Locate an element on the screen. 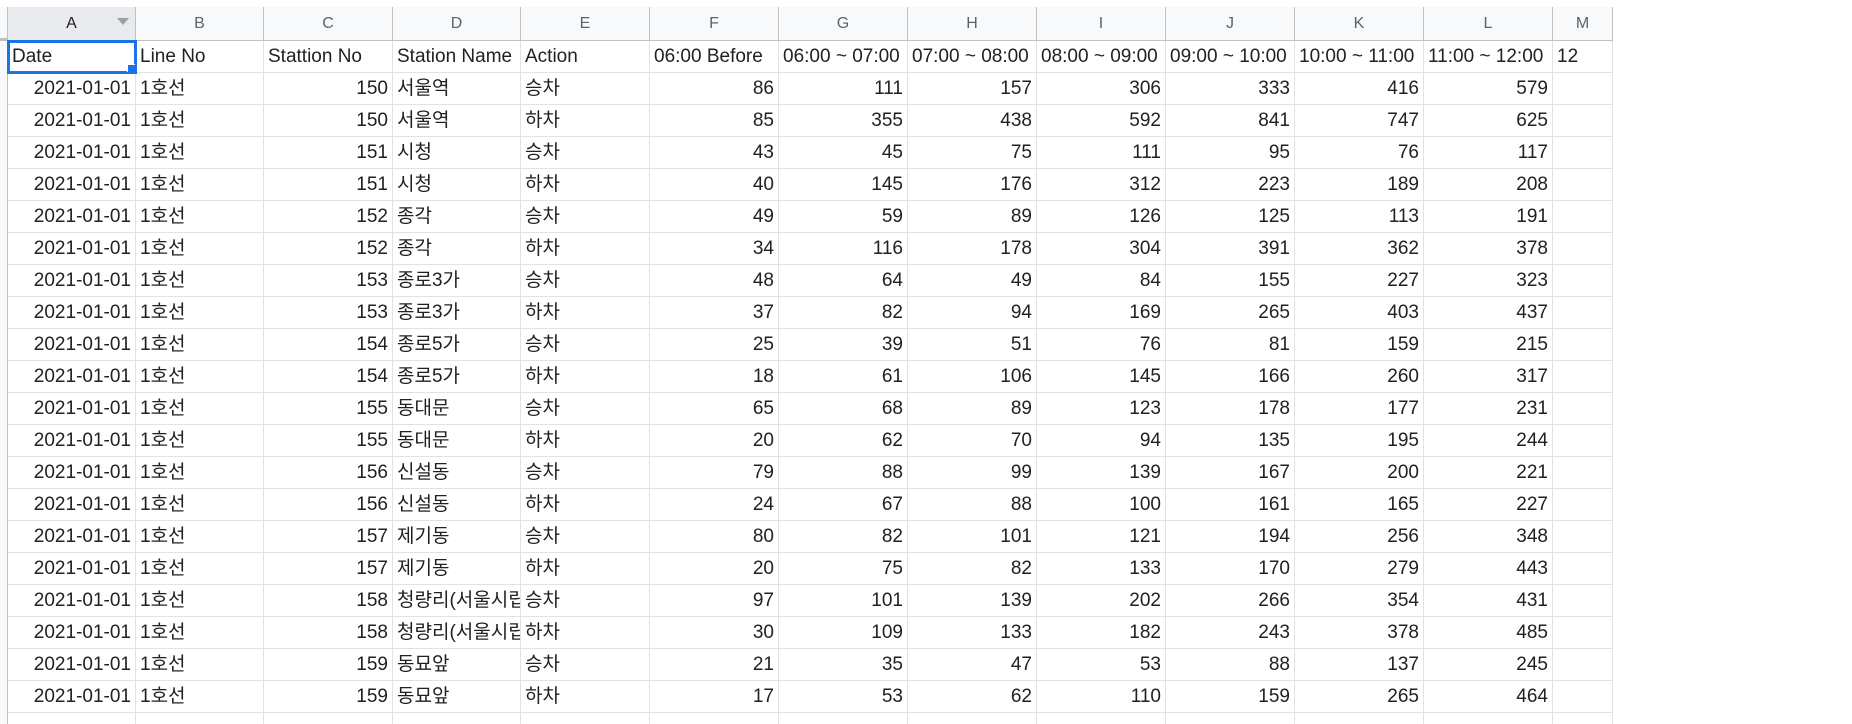 Image resolution: width=1852 pixels, height=724 pixels. cell-i: 110 is located at coordinates (1101, 697).